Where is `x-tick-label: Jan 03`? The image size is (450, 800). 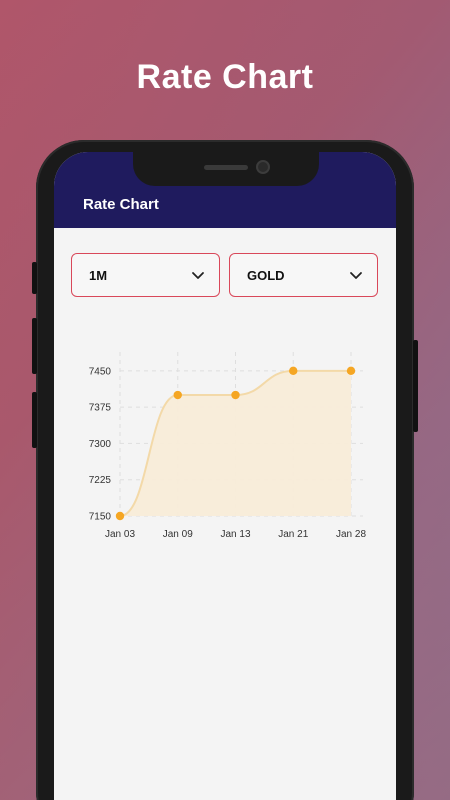
x-tick-label: Jan 03 is located at coordinates (120, 534).